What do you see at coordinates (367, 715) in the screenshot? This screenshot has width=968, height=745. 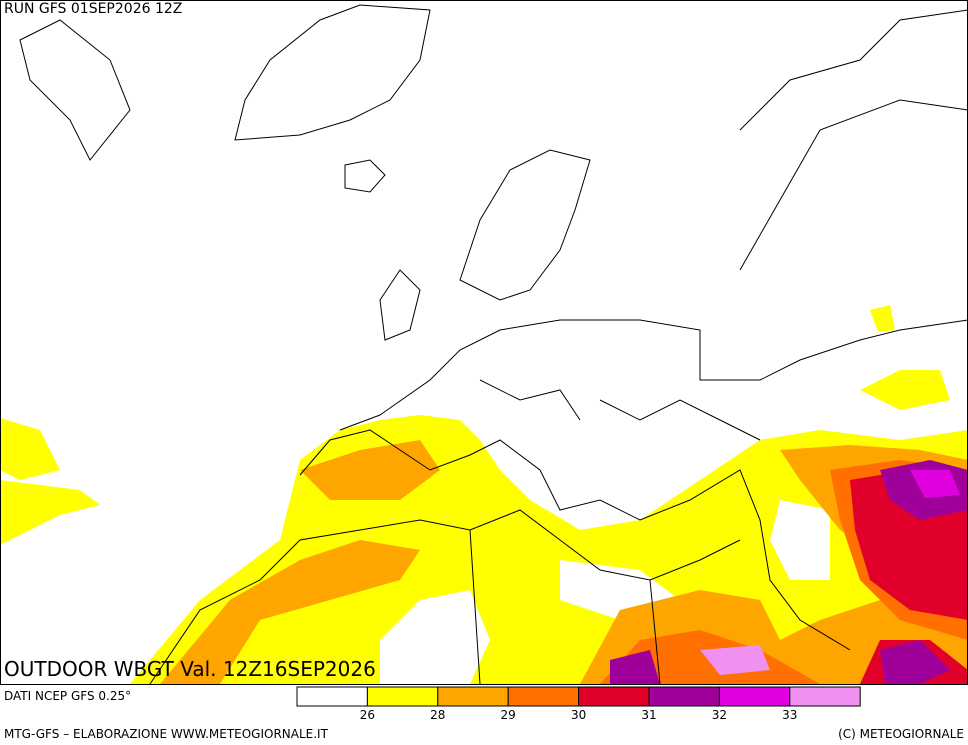 I see `legend-label: 26` at bounding box center [367, 715].